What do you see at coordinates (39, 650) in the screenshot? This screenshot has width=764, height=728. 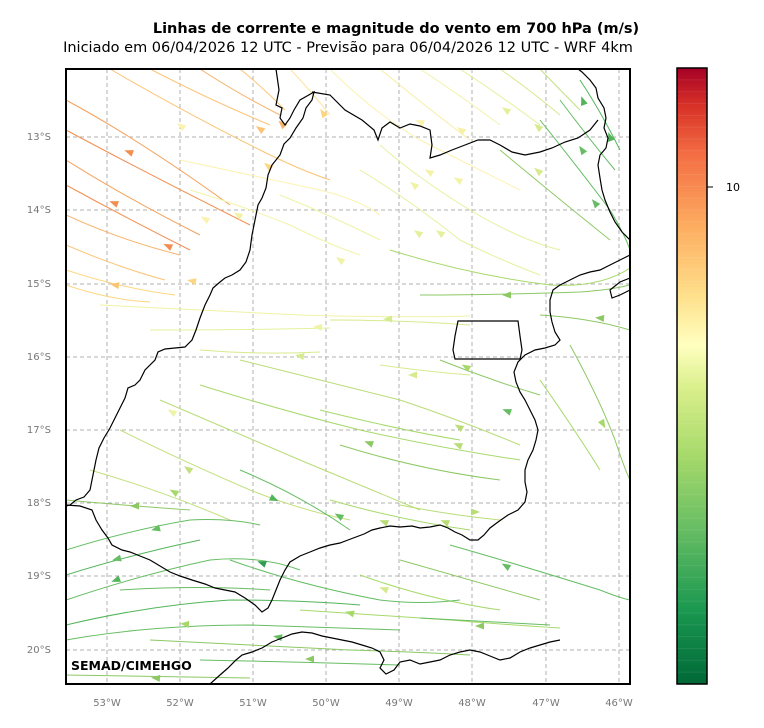 I see `lat-label: 20°S` at bounding box center [39, 650].